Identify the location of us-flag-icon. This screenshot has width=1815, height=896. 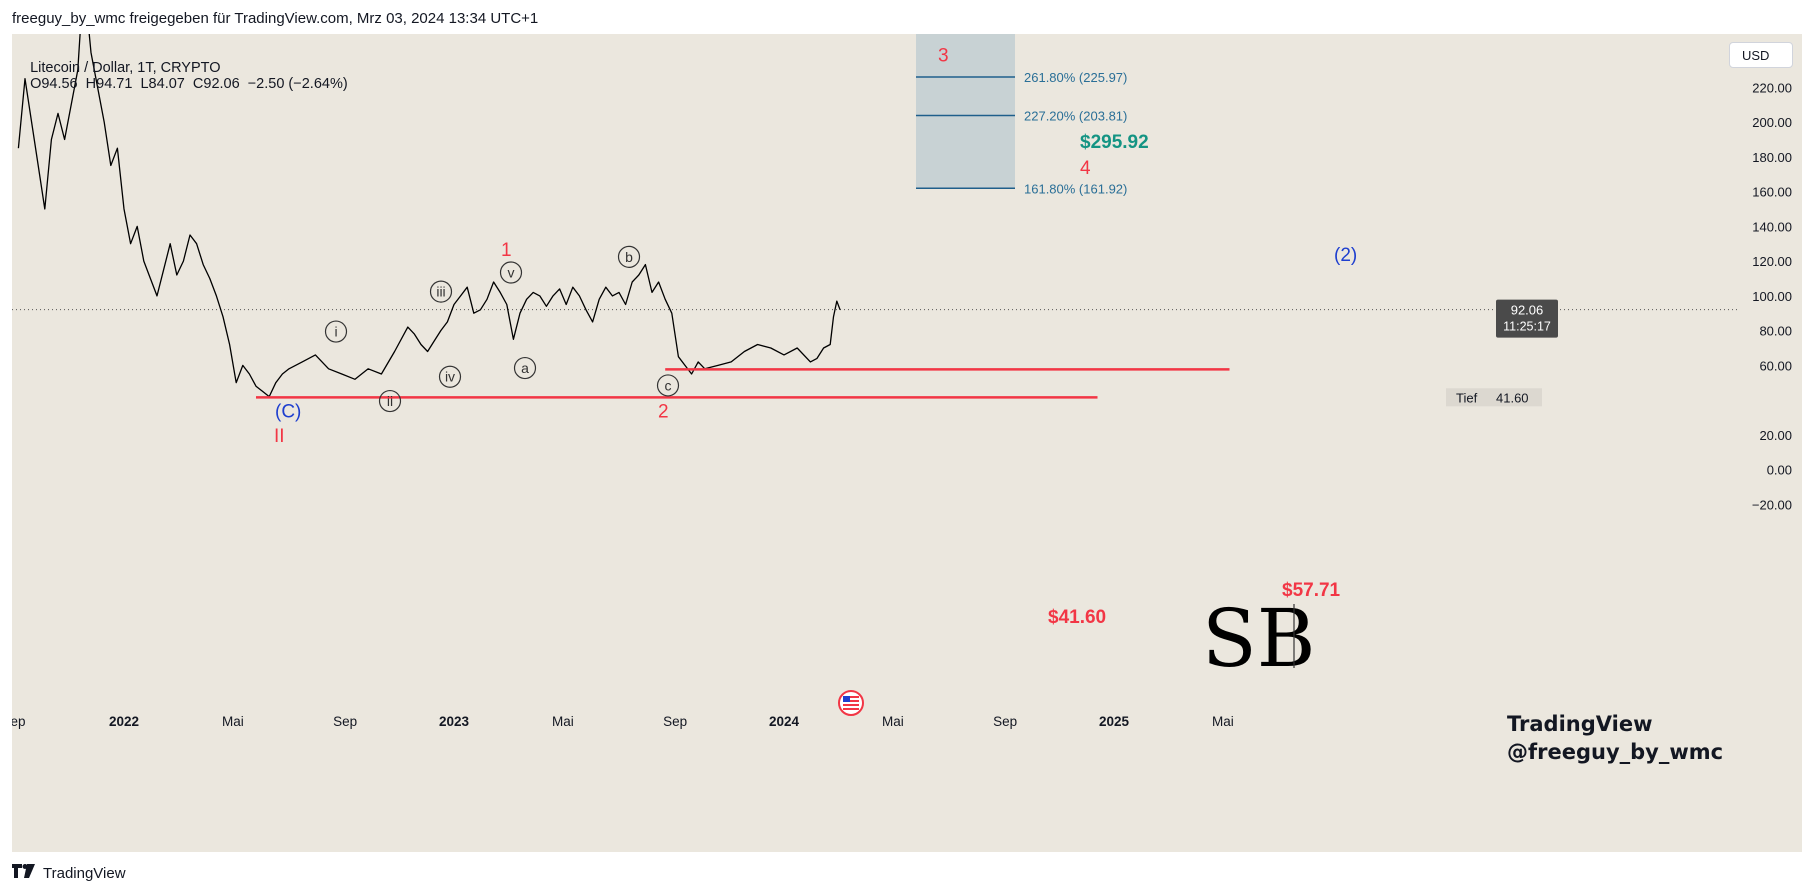
(851, 703).